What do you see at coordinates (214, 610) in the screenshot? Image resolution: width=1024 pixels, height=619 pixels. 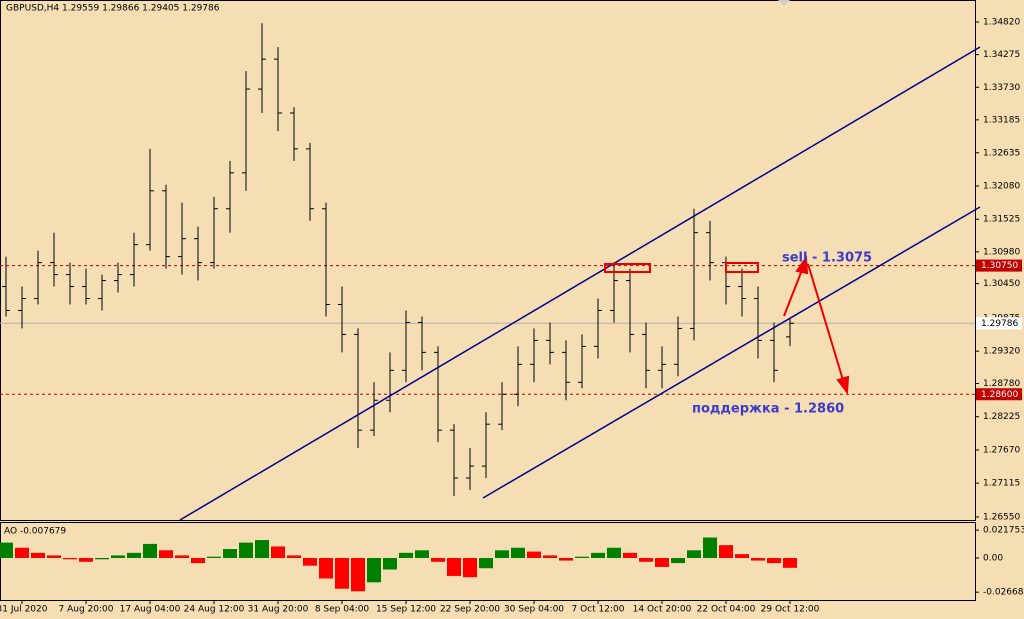 I see `x-tick-label: 24 Aug 12:00` at bounding box center [214, 610].